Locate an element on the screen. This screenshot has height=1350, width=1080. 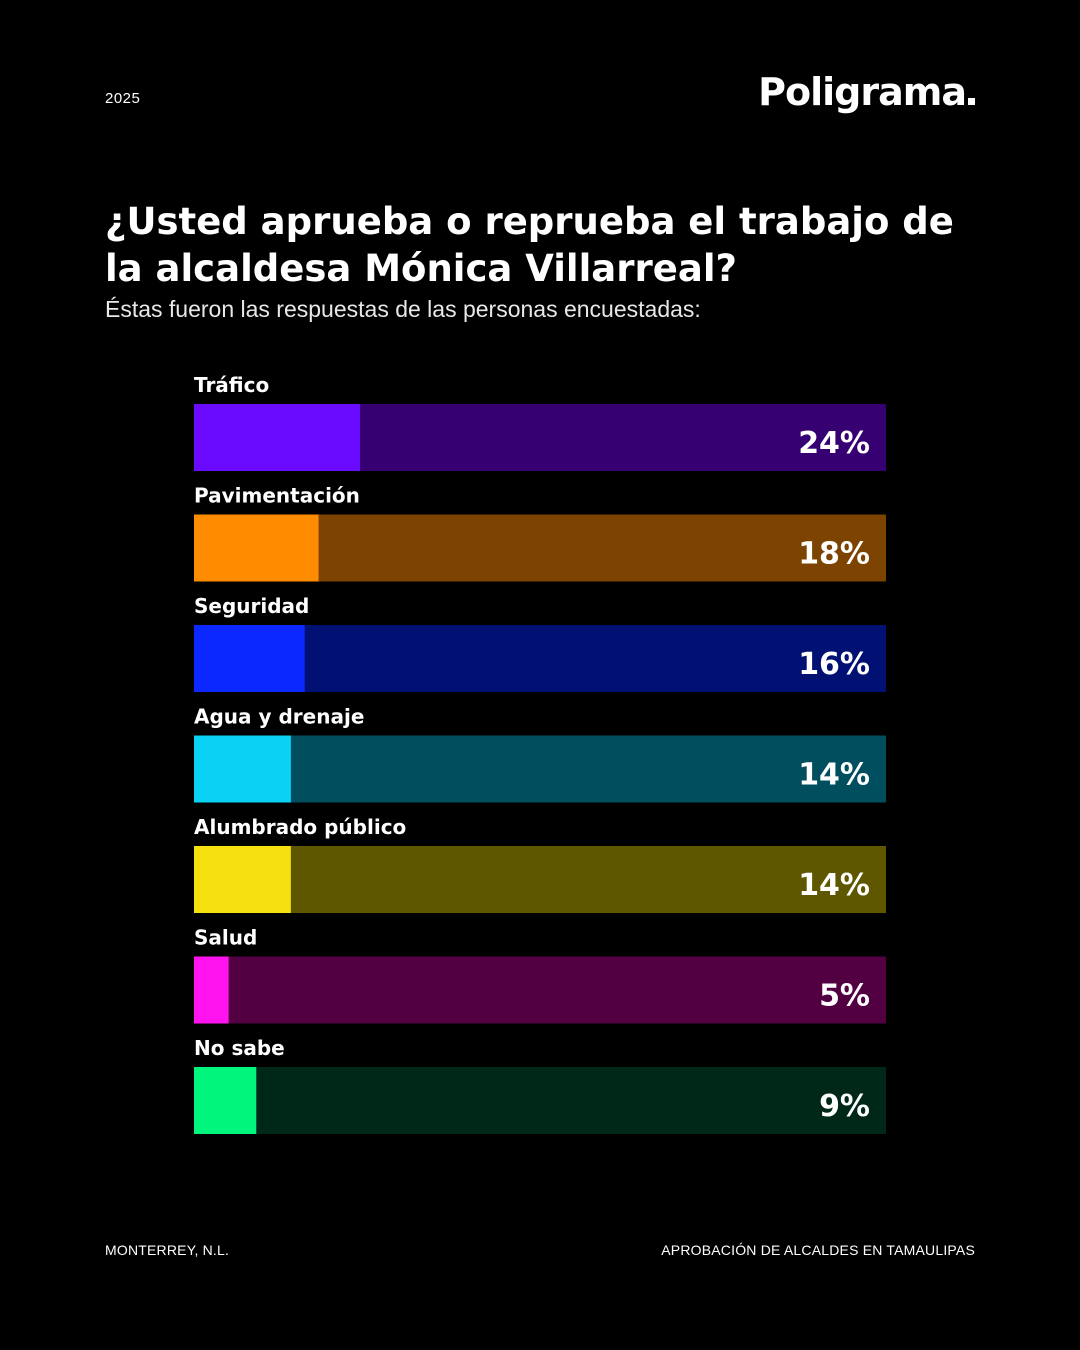
category-label: Agua y drenaje is located at coordinates (279, 717).